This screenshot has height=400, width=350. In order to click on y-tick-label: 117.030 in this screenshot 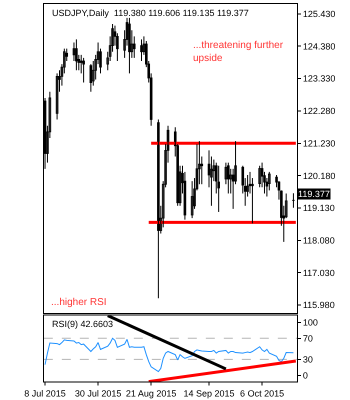, I will do `click(318, 273)`.